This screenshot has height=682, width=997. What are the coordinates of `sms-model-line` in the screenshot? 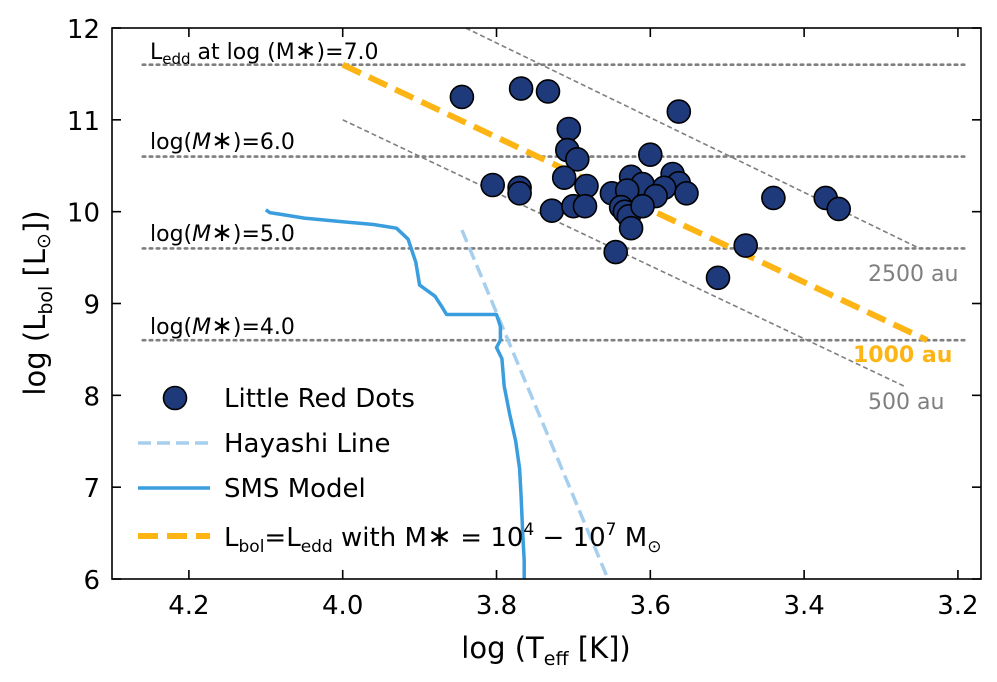 It's located at (395, 393).